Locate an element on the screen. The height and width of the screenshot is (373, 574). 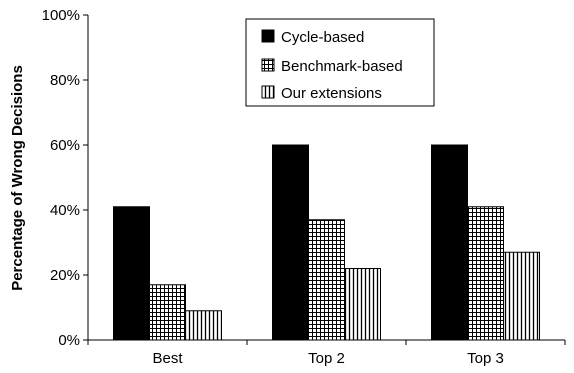
y-tick-label: 100% is located at coordinates (61, 15).